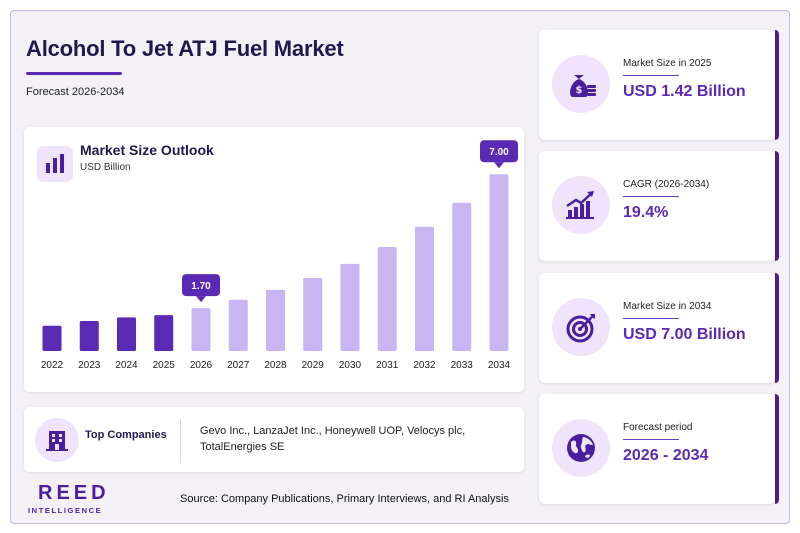  What do you see at coordinates (667, 63) in the screenshot?
I see `stat-label: Market Size in 2025` at bounding box center [667, 63].